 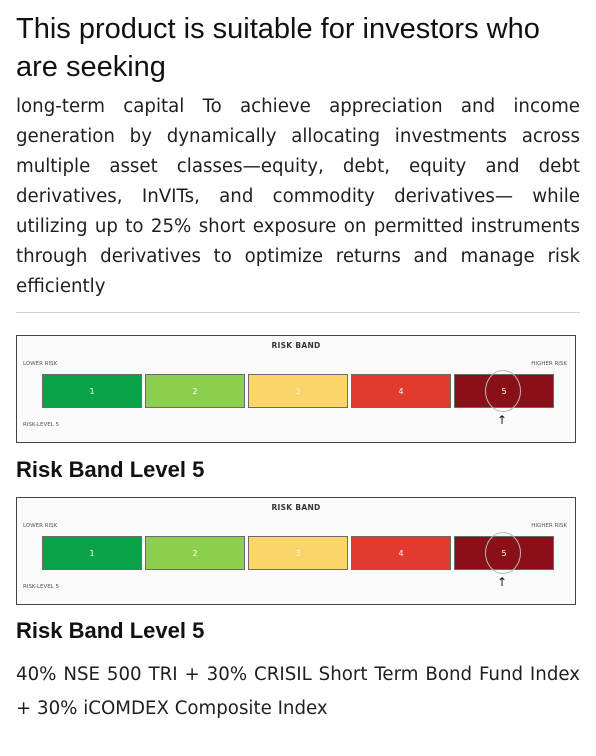 I want to click on divider, so click(x=298, y=312).